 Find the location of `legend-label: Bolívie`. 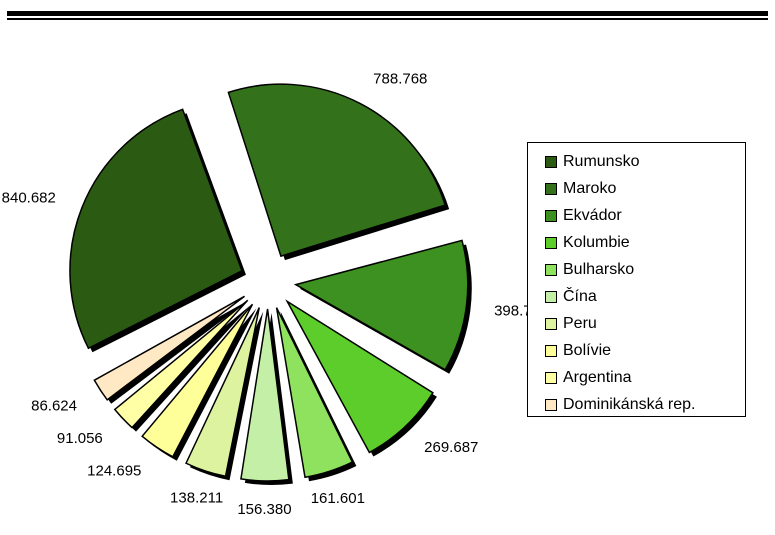

legend-label: Bolívie is located at coordinates (587, 350).